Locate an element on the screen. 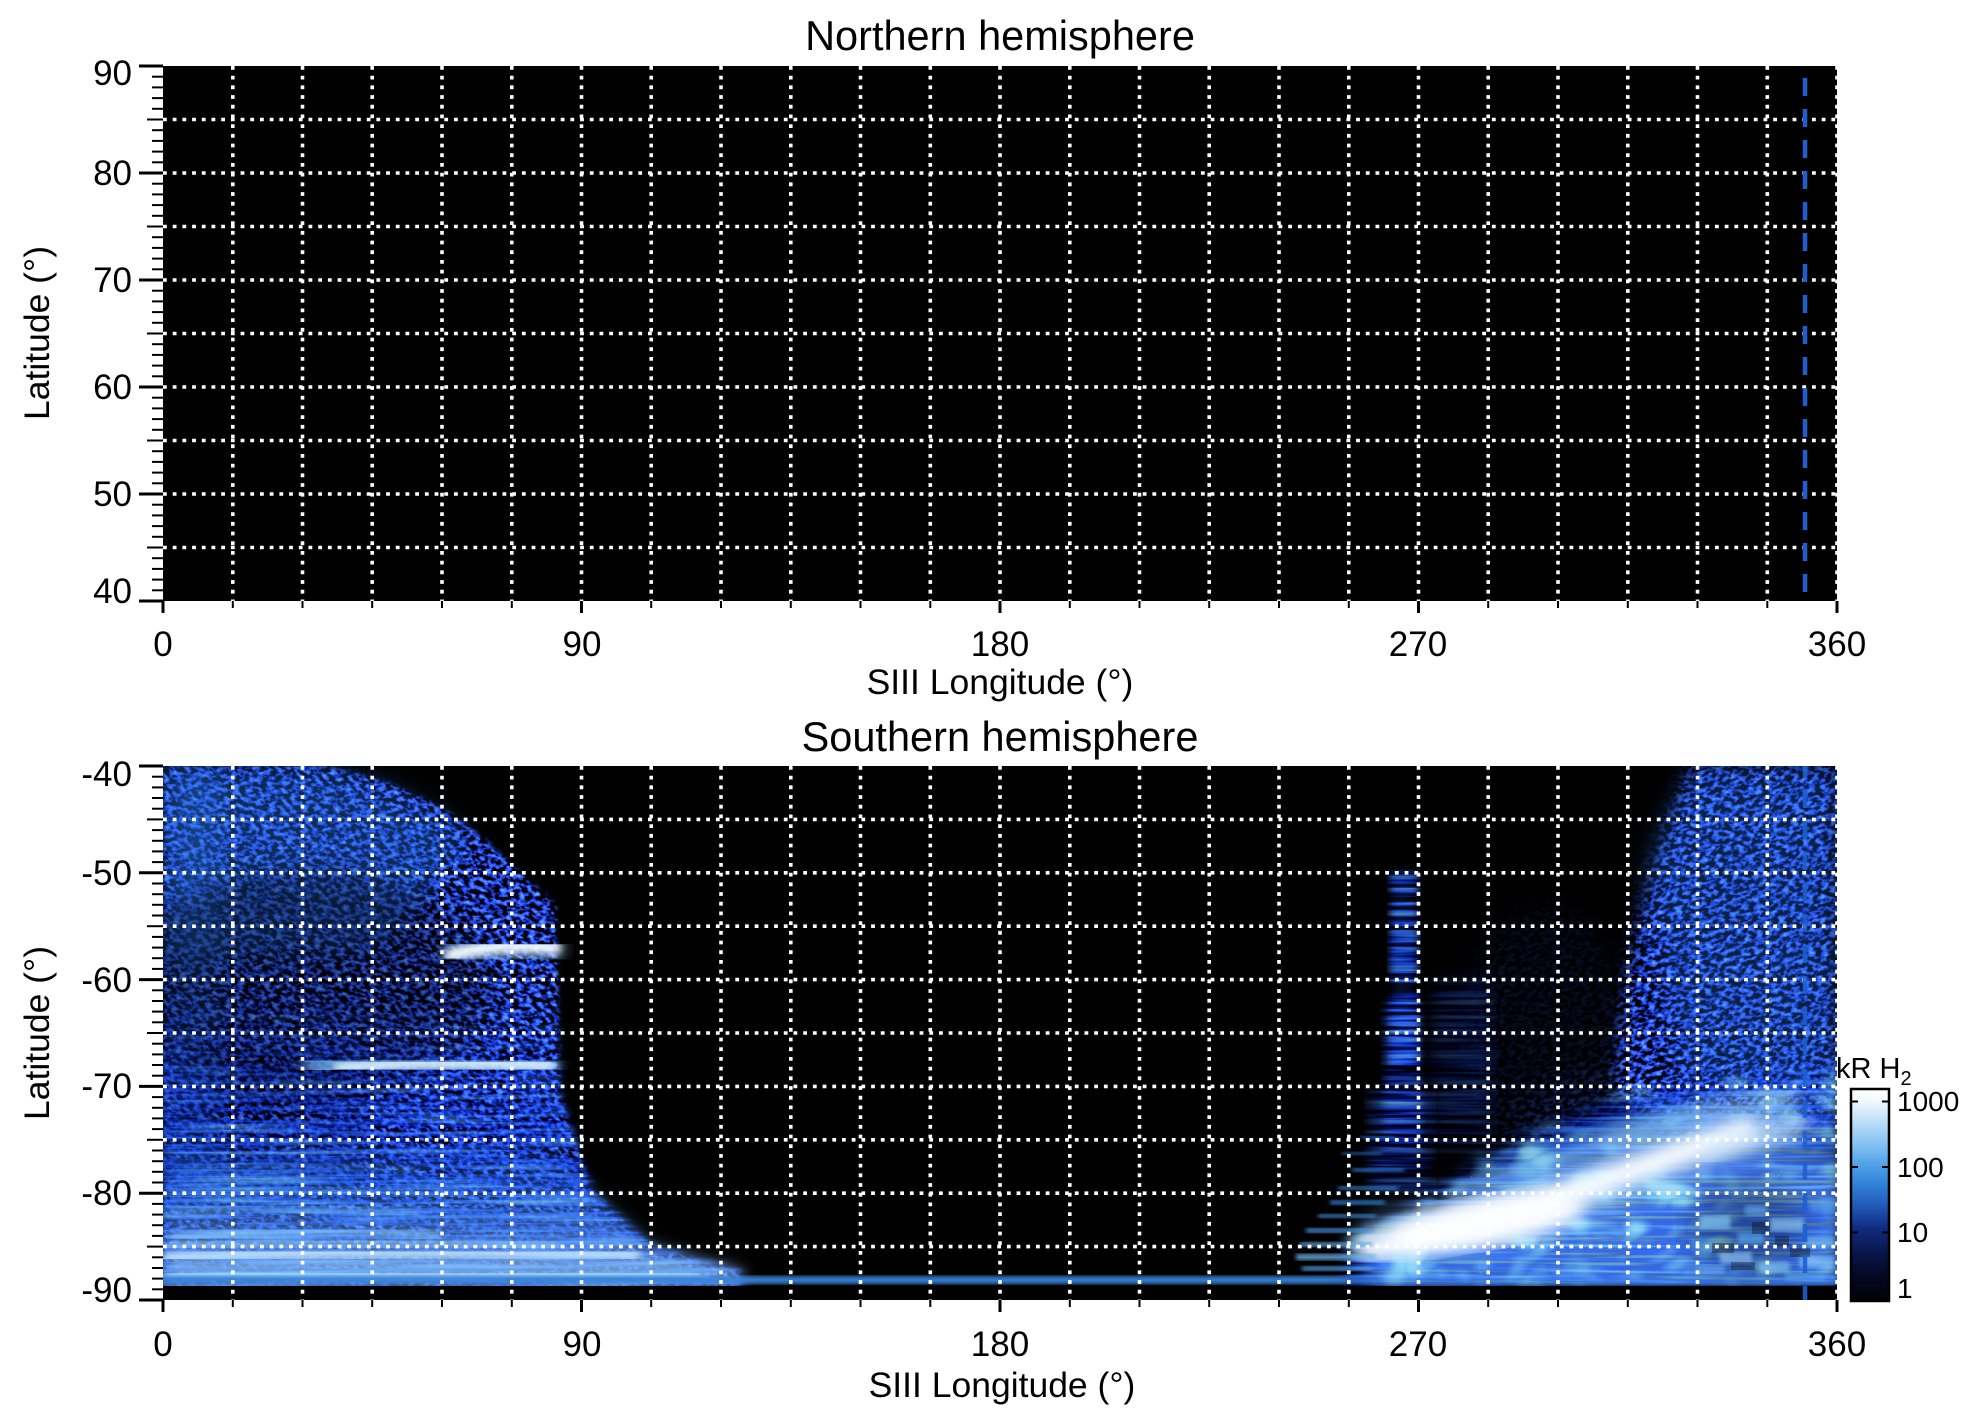  svg-text: 1000 is located at coordinates (1928, 1101).